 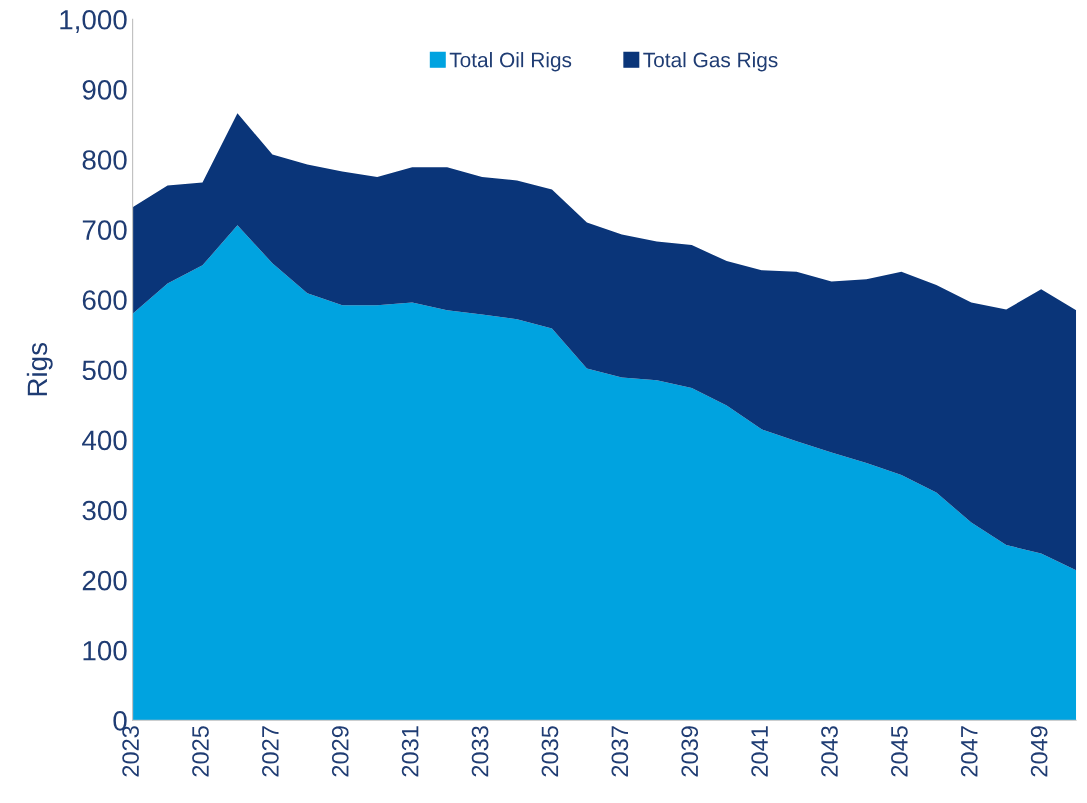 I want to click on x-tick-label: 2043, so click(x=829, y=751).